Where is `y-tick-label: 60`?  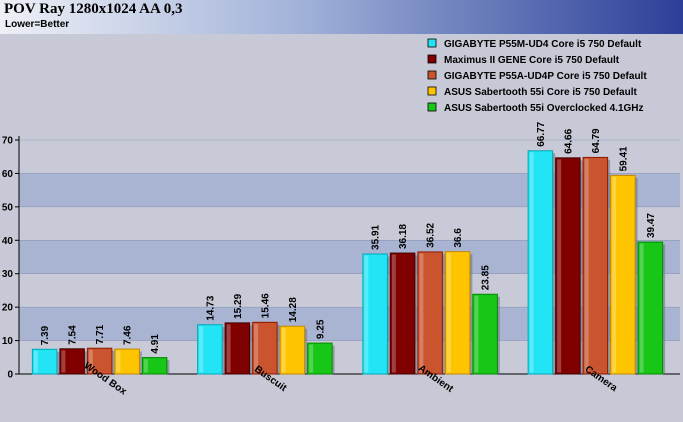 y-tick-label: 60 is located at coordinates (8, 174).